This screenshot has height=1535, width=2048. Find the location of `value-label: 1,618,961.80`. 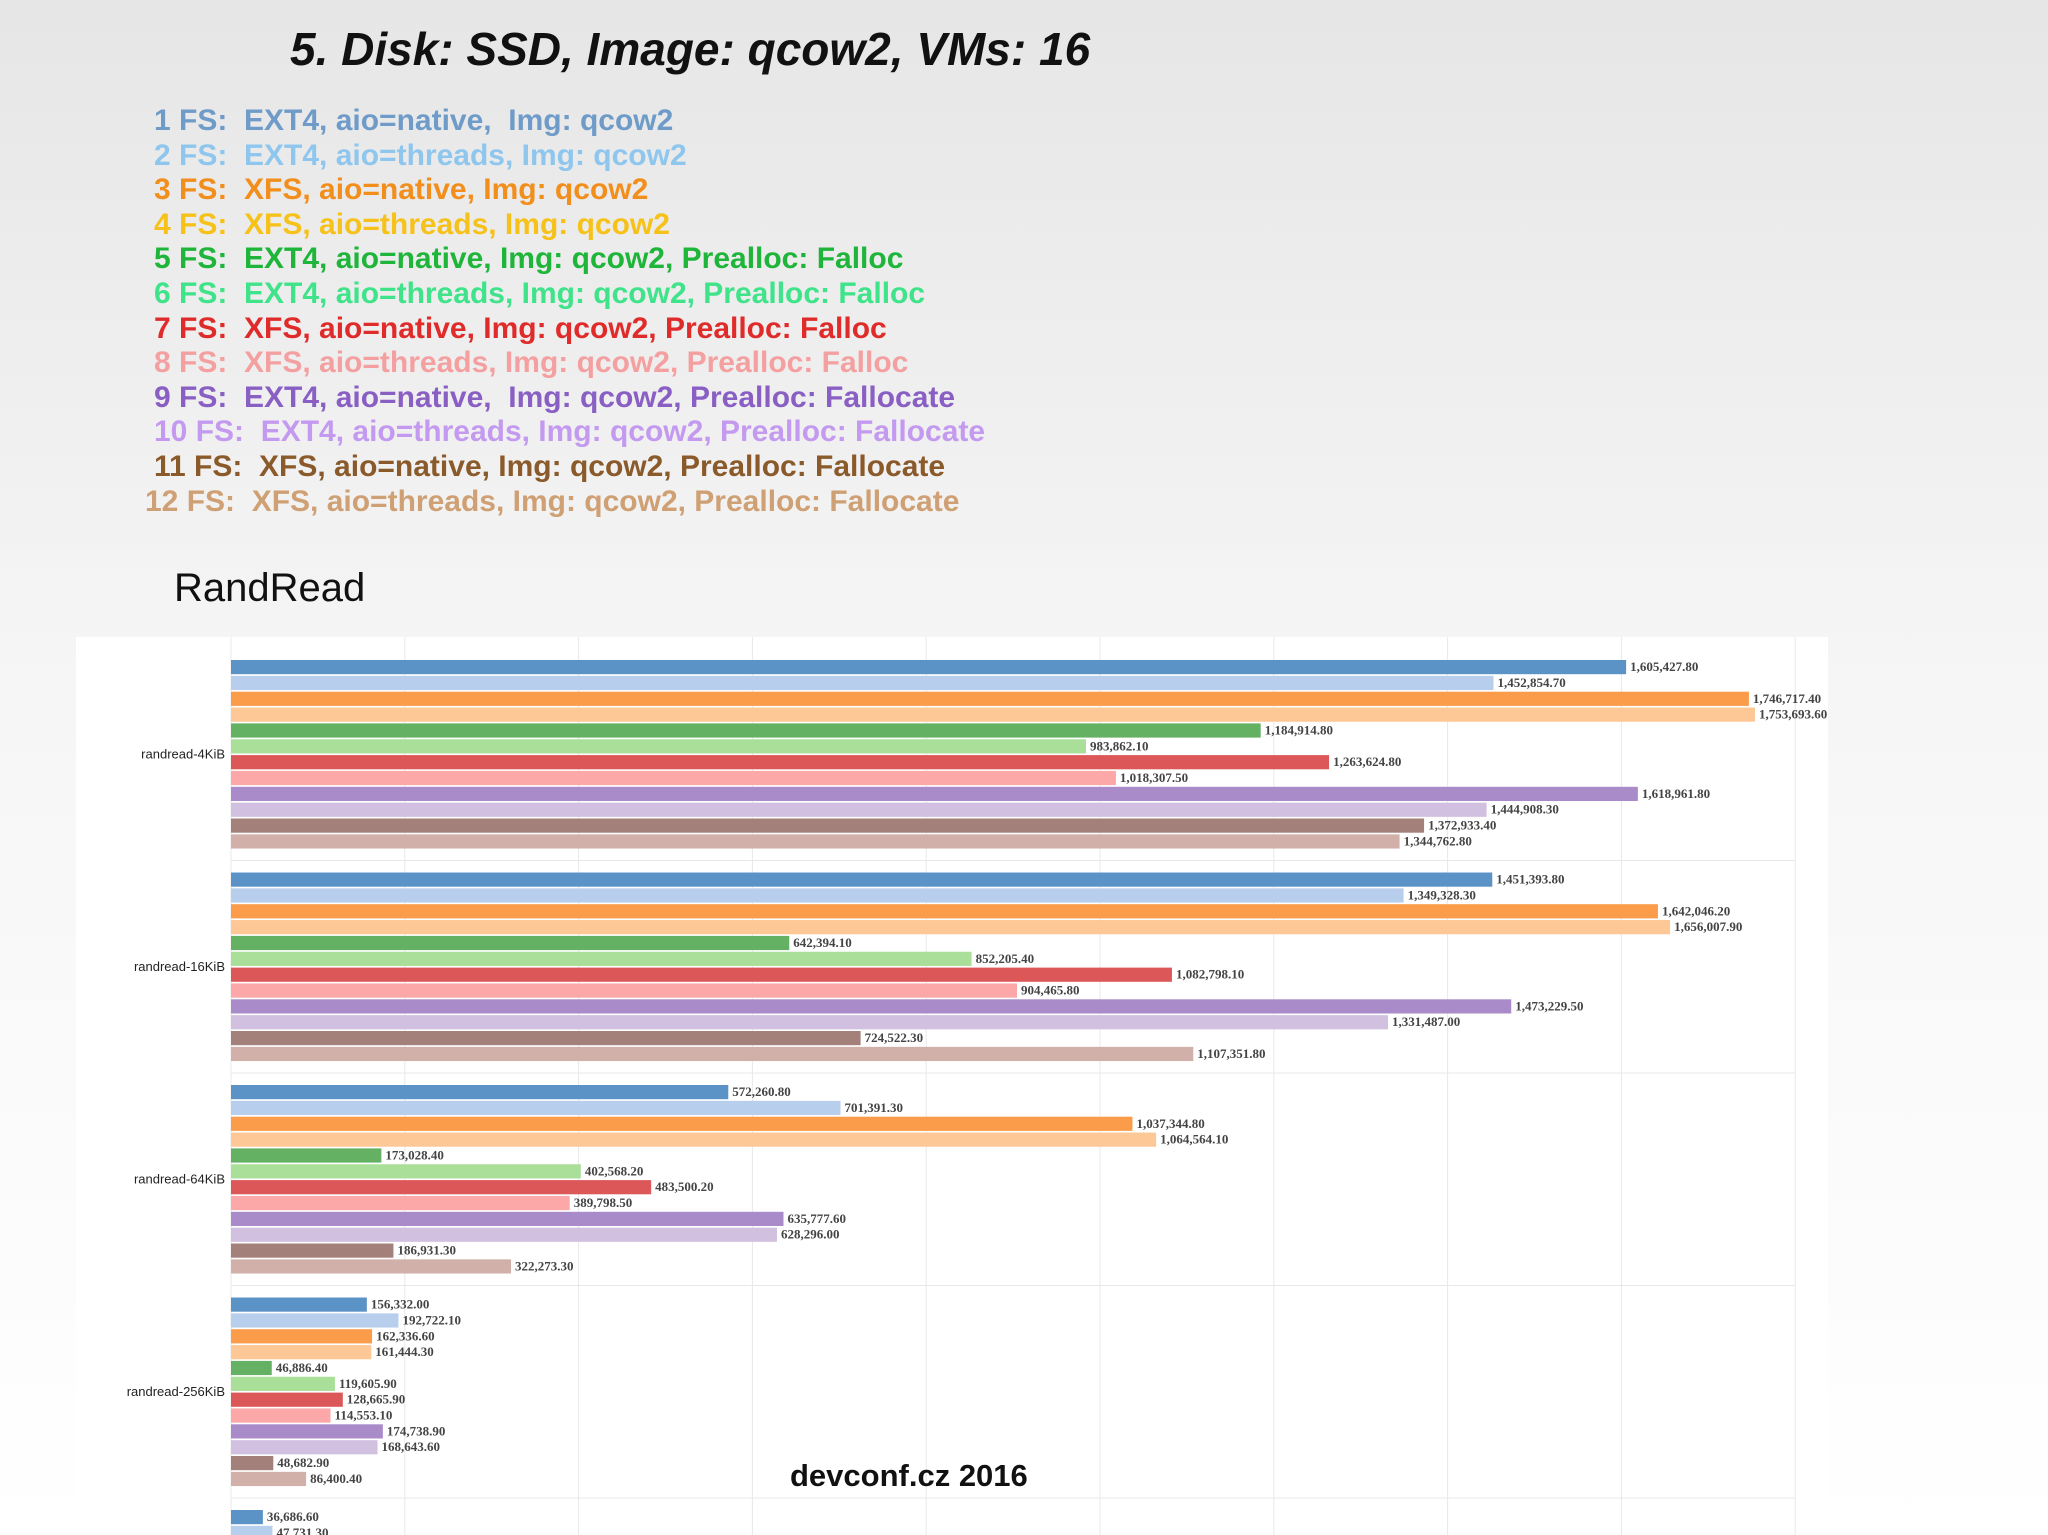

value-label: 1,618,961.80 is located at coordinates (1676, 793).